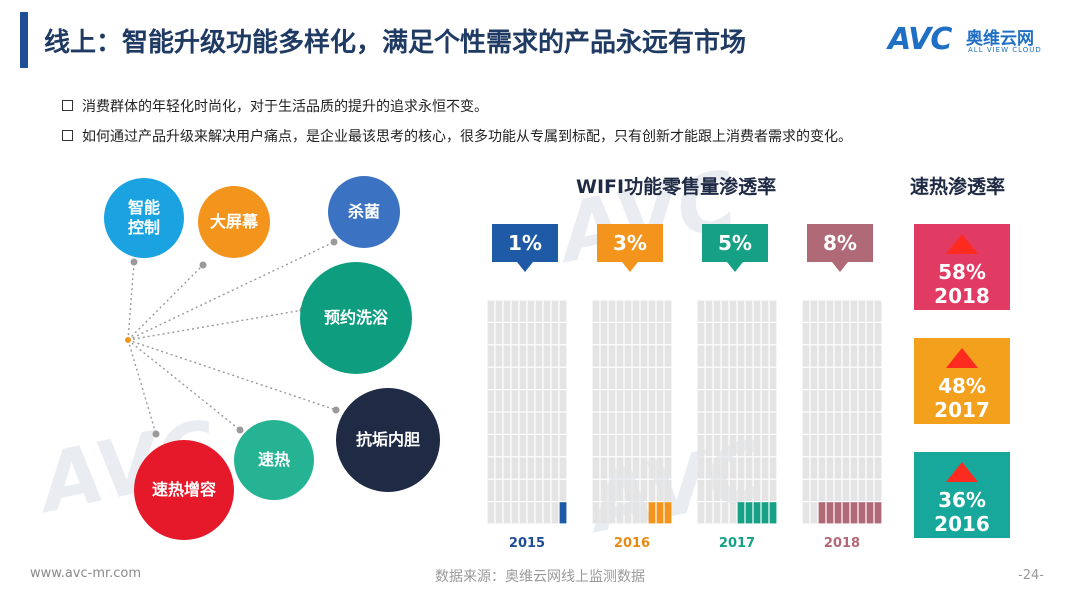 This screenshot has width=1080, height=608. What do you see at coordinates (67, 105) in the screenshot?
I see `square-bullet-icon` at bounding box center [67, 105].